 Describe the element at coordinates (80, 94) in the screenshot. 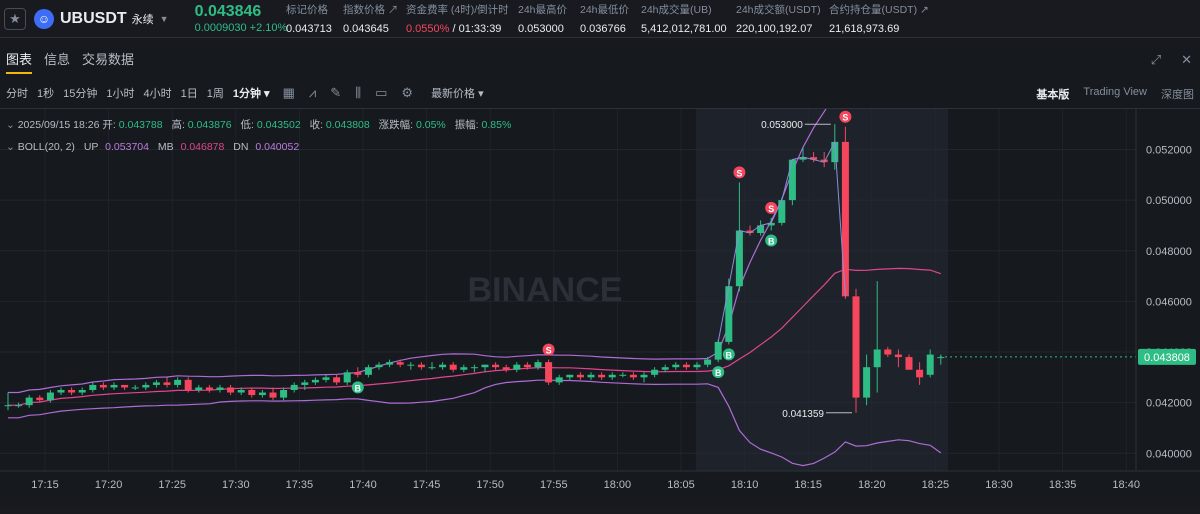

I see `interval-15m: 15分钟` at that location.